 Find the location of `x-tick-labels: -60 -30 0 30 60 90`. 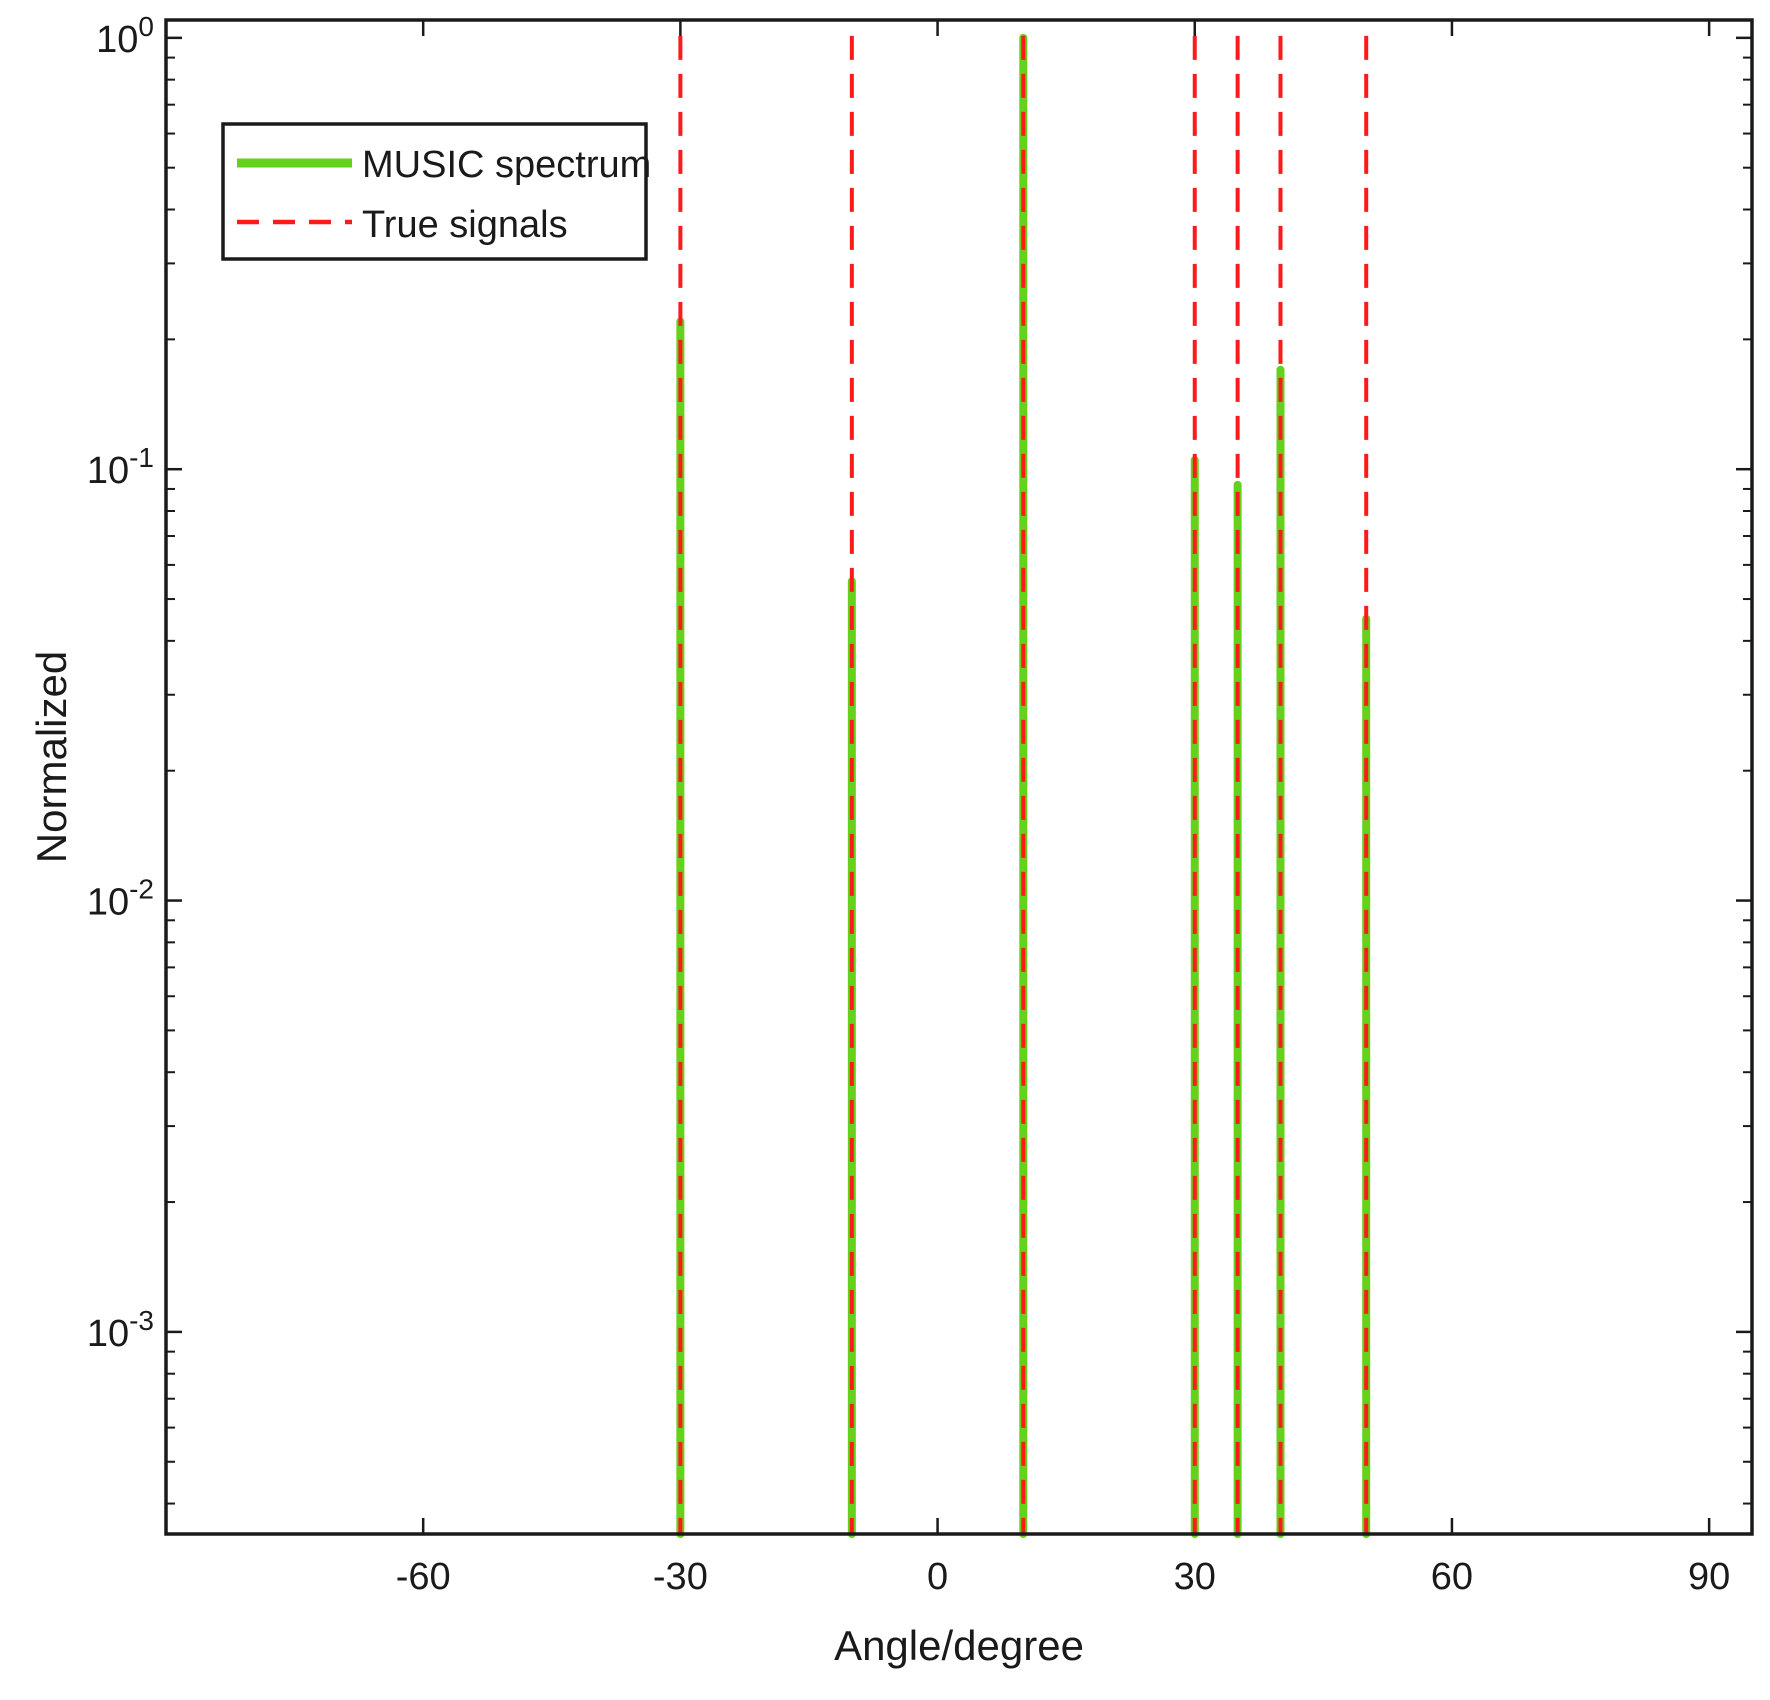

x-tick-labels: -60 -30 0 30 60 90 is located at coordinates (1063, 1577).